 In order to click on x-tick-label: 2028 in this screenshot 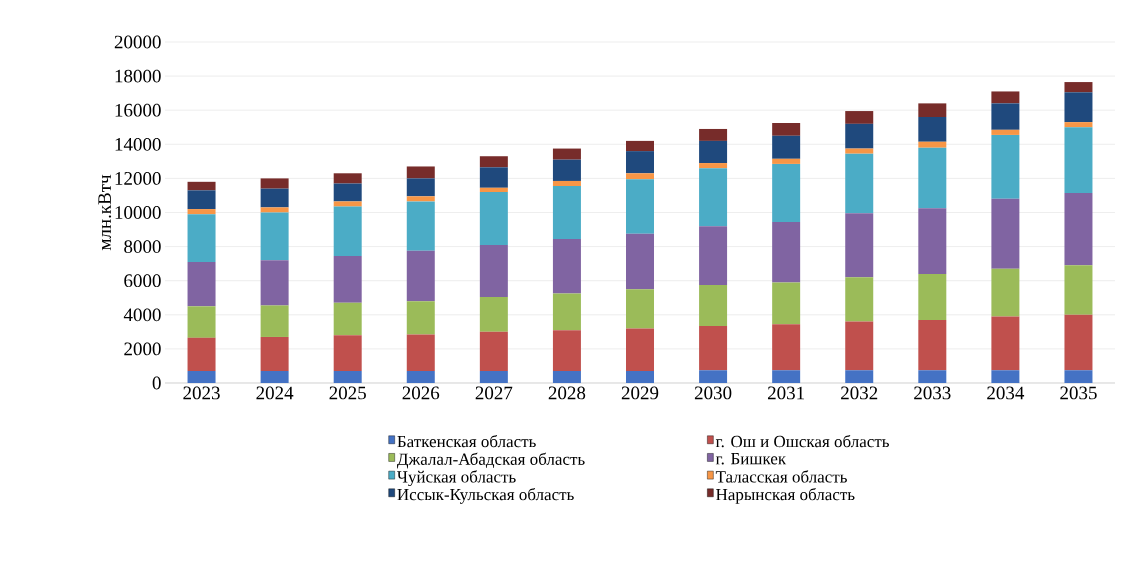, I will do `click(567, 393)`.